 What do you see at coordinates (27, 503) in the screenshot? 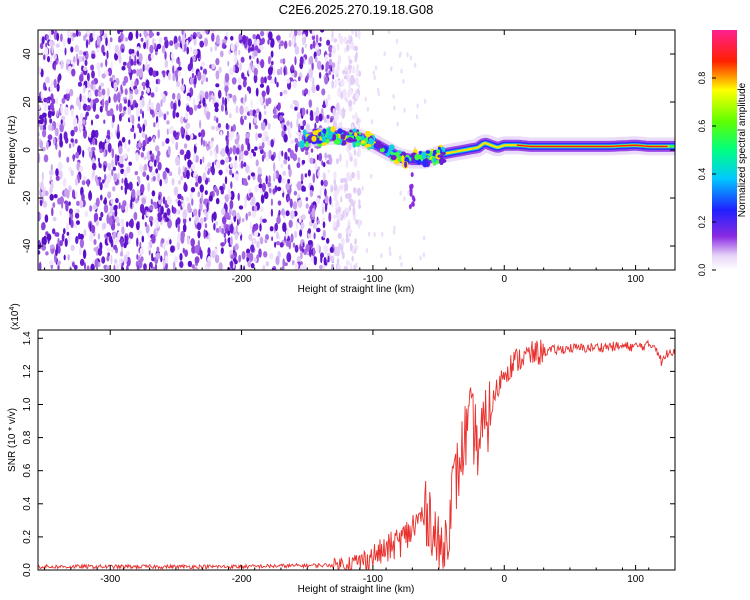
I see `snr-y-tick-label: 0.4` at bounding box center [27, 503].